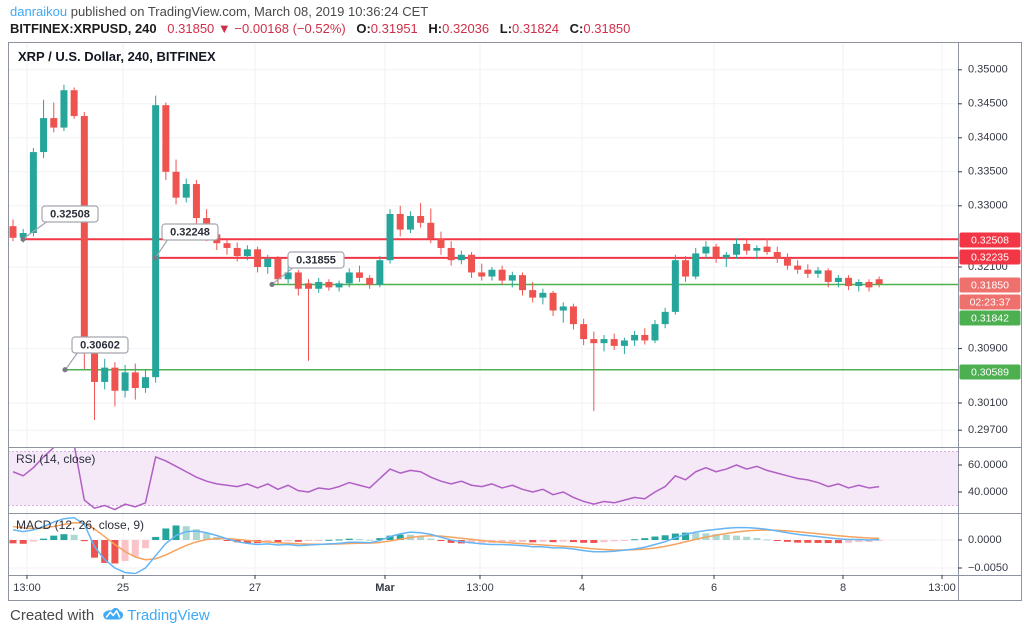 Image resolution: width=1024 pixels, height=635 pixels. I want to click on rsi-pane, so click(483, 479).